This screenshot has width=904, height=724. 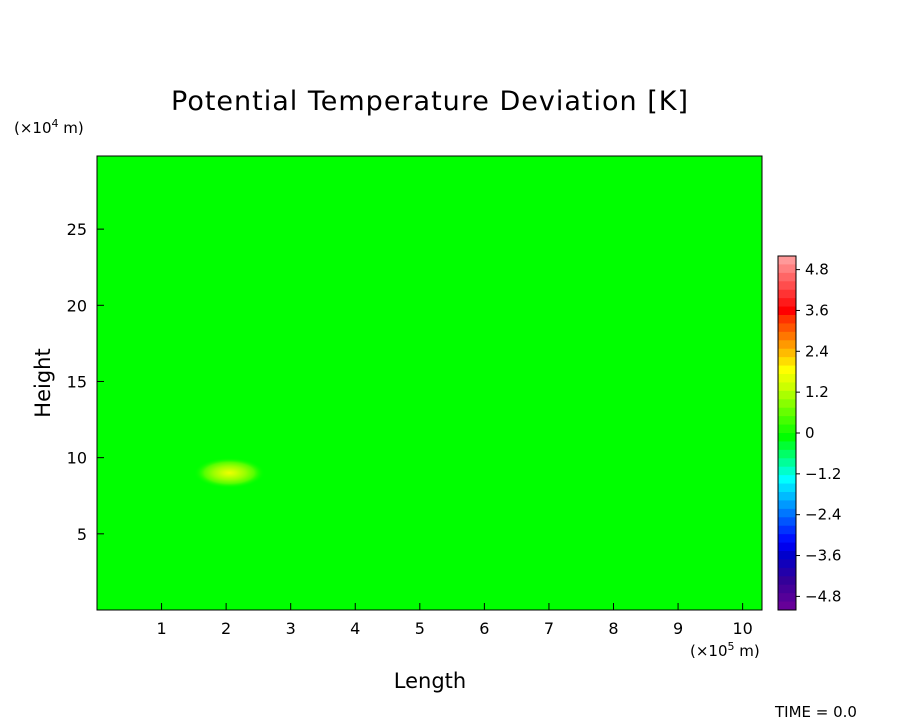 I want to click on x-tick-label: 6, so click(x=484, y=628).